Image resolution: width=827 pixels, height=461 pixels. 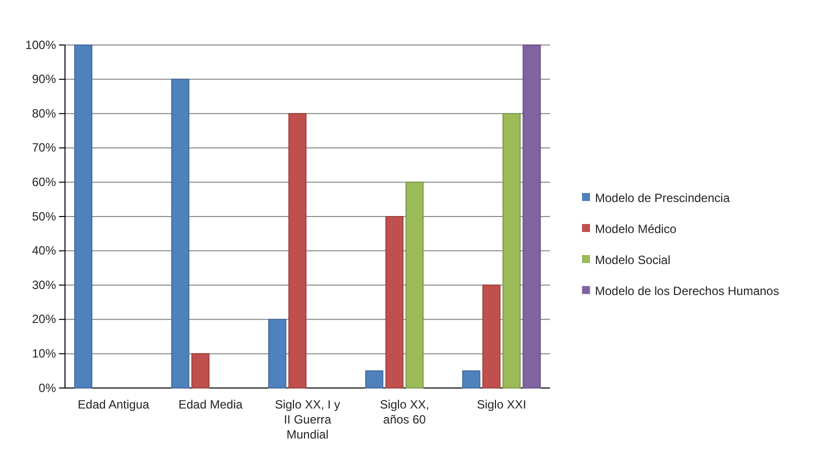 I want to click on y-tick-label: 30%, so click(x=44, y=285).